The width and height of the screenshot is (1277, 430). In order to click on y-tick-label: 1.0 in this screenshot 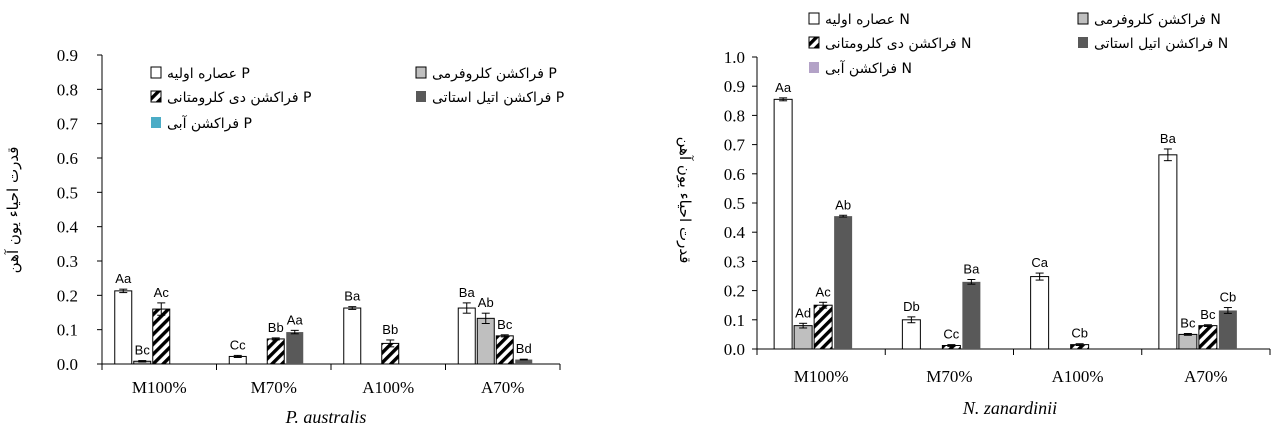, I will do `click(734, 57)`.